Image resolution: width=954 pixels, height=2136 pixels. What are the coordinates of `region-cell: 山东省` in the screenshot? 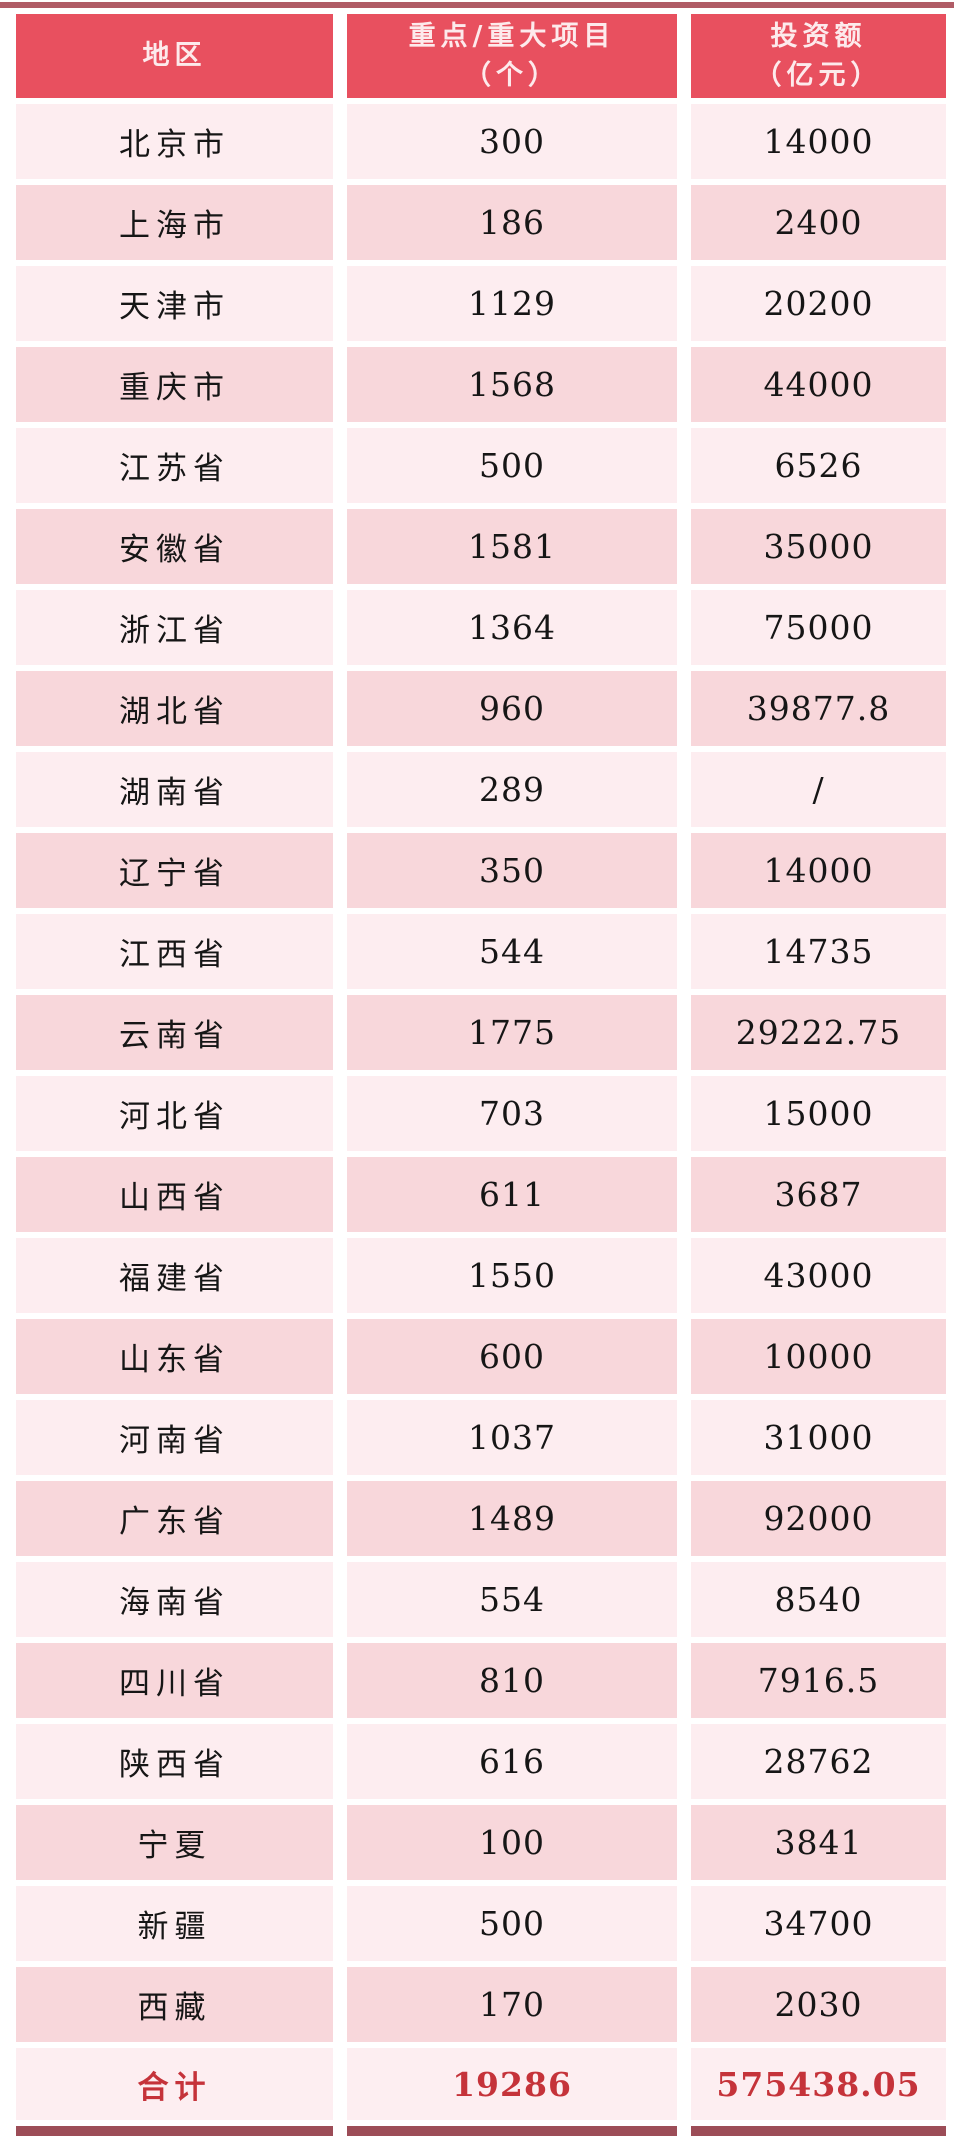 It's located at (174, 1356).